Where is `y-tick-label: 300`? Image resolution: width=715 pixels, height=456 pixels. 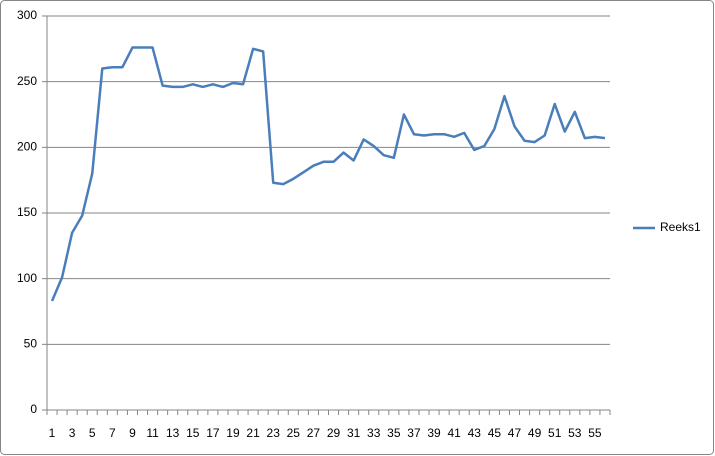
y-tick-label: 300 is located at coordinates (27, 15).